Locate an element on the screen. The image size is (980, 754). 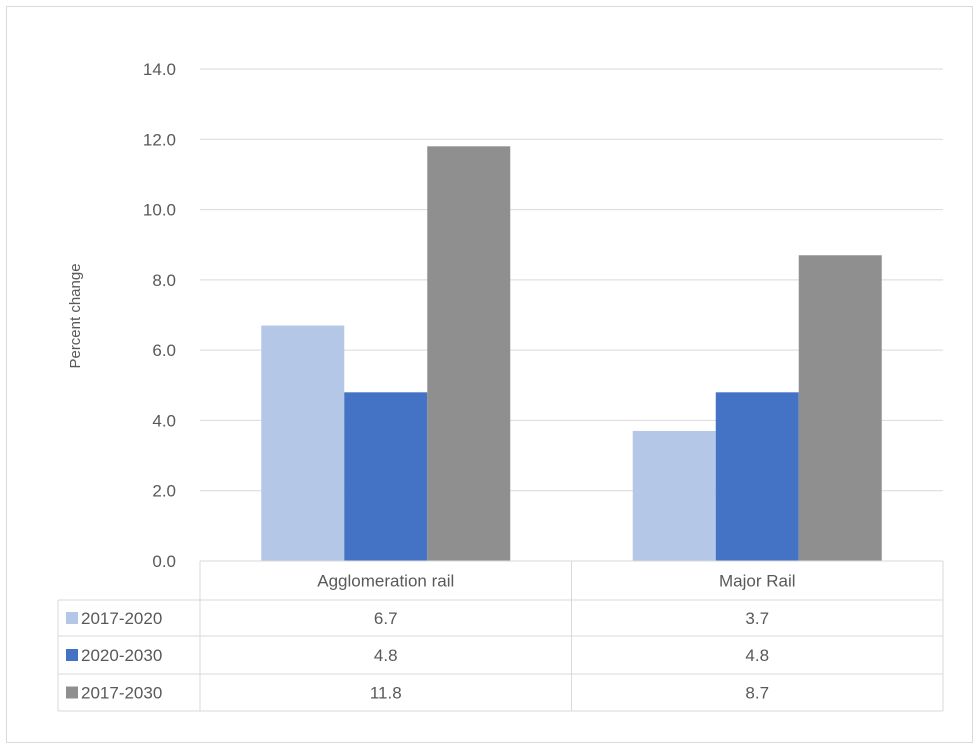
data-table-value: 6.7 is located at coordinates (386, 618).